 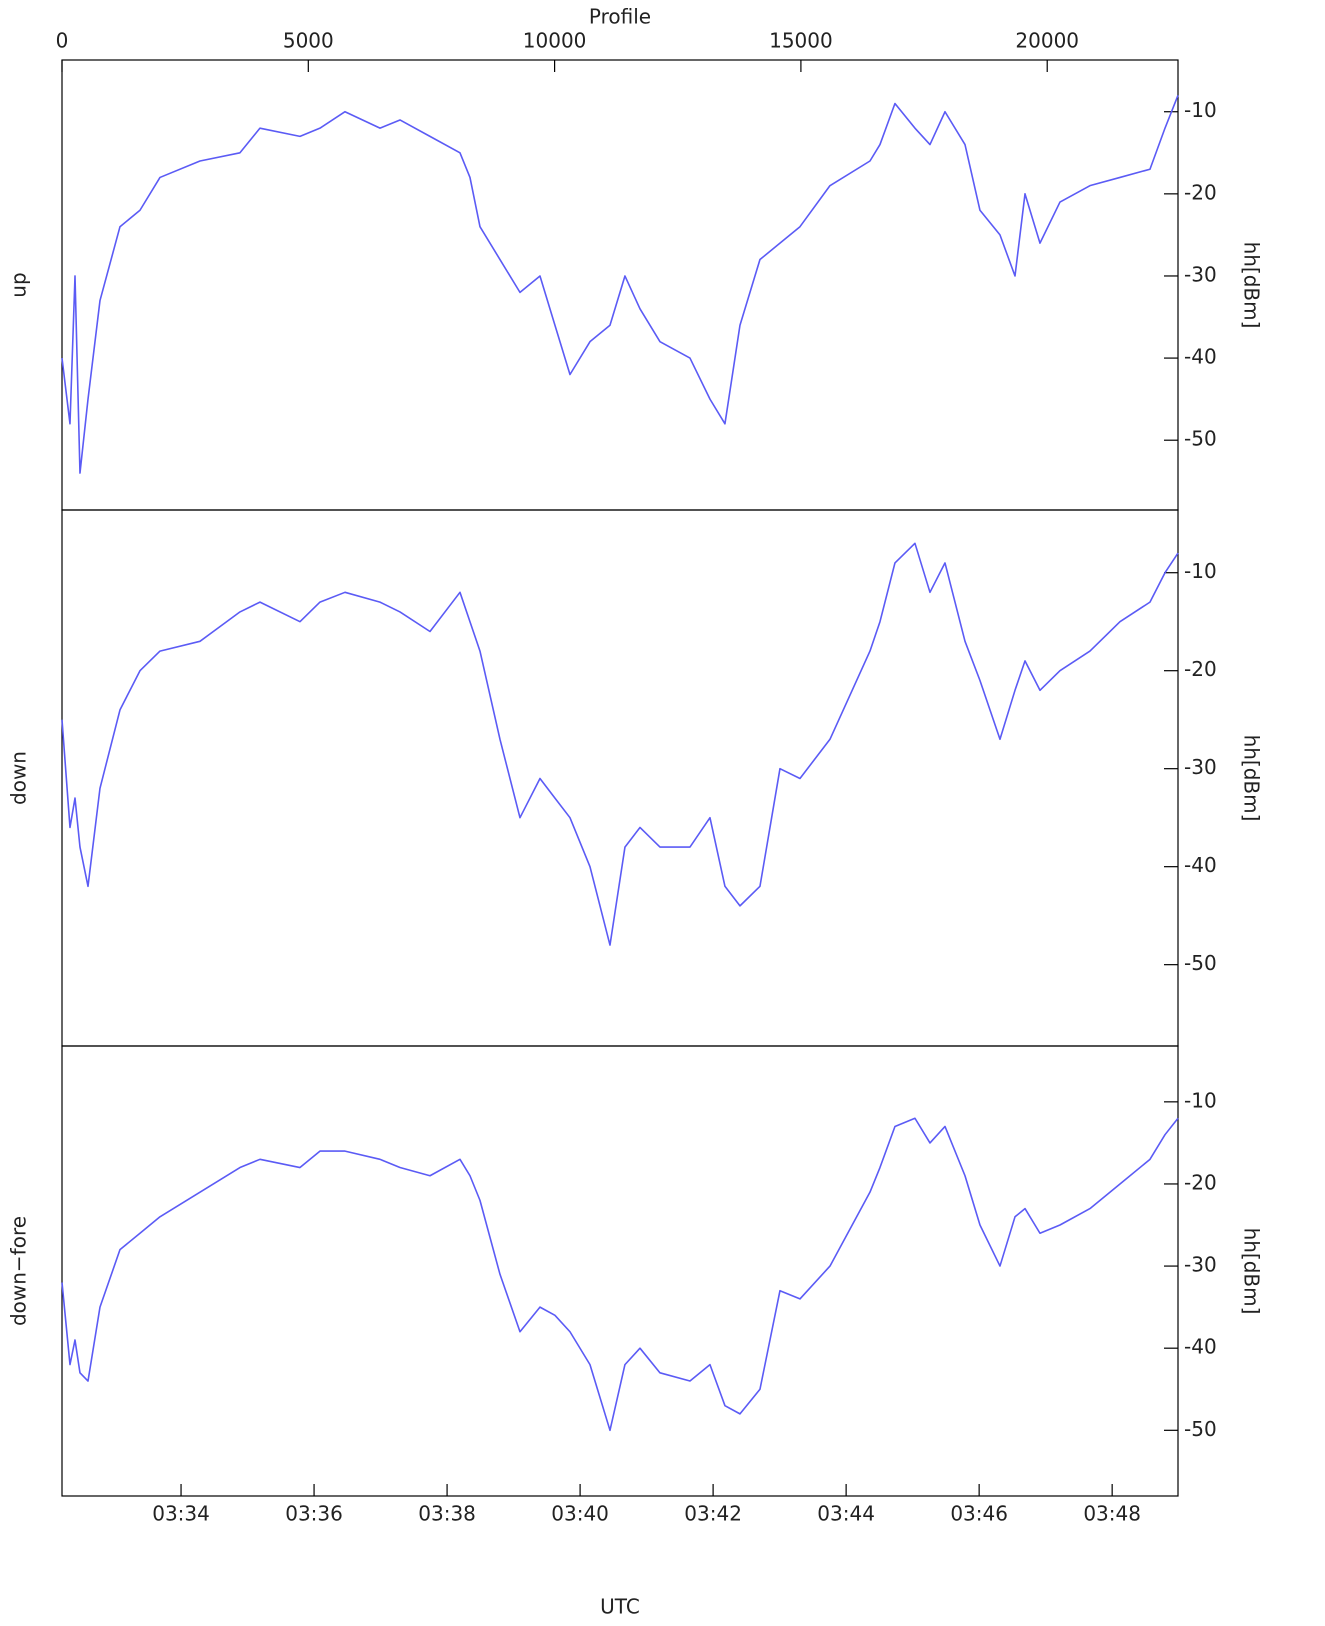 I want to click on top-tick-label: 15000, so click(x=801, y=41).